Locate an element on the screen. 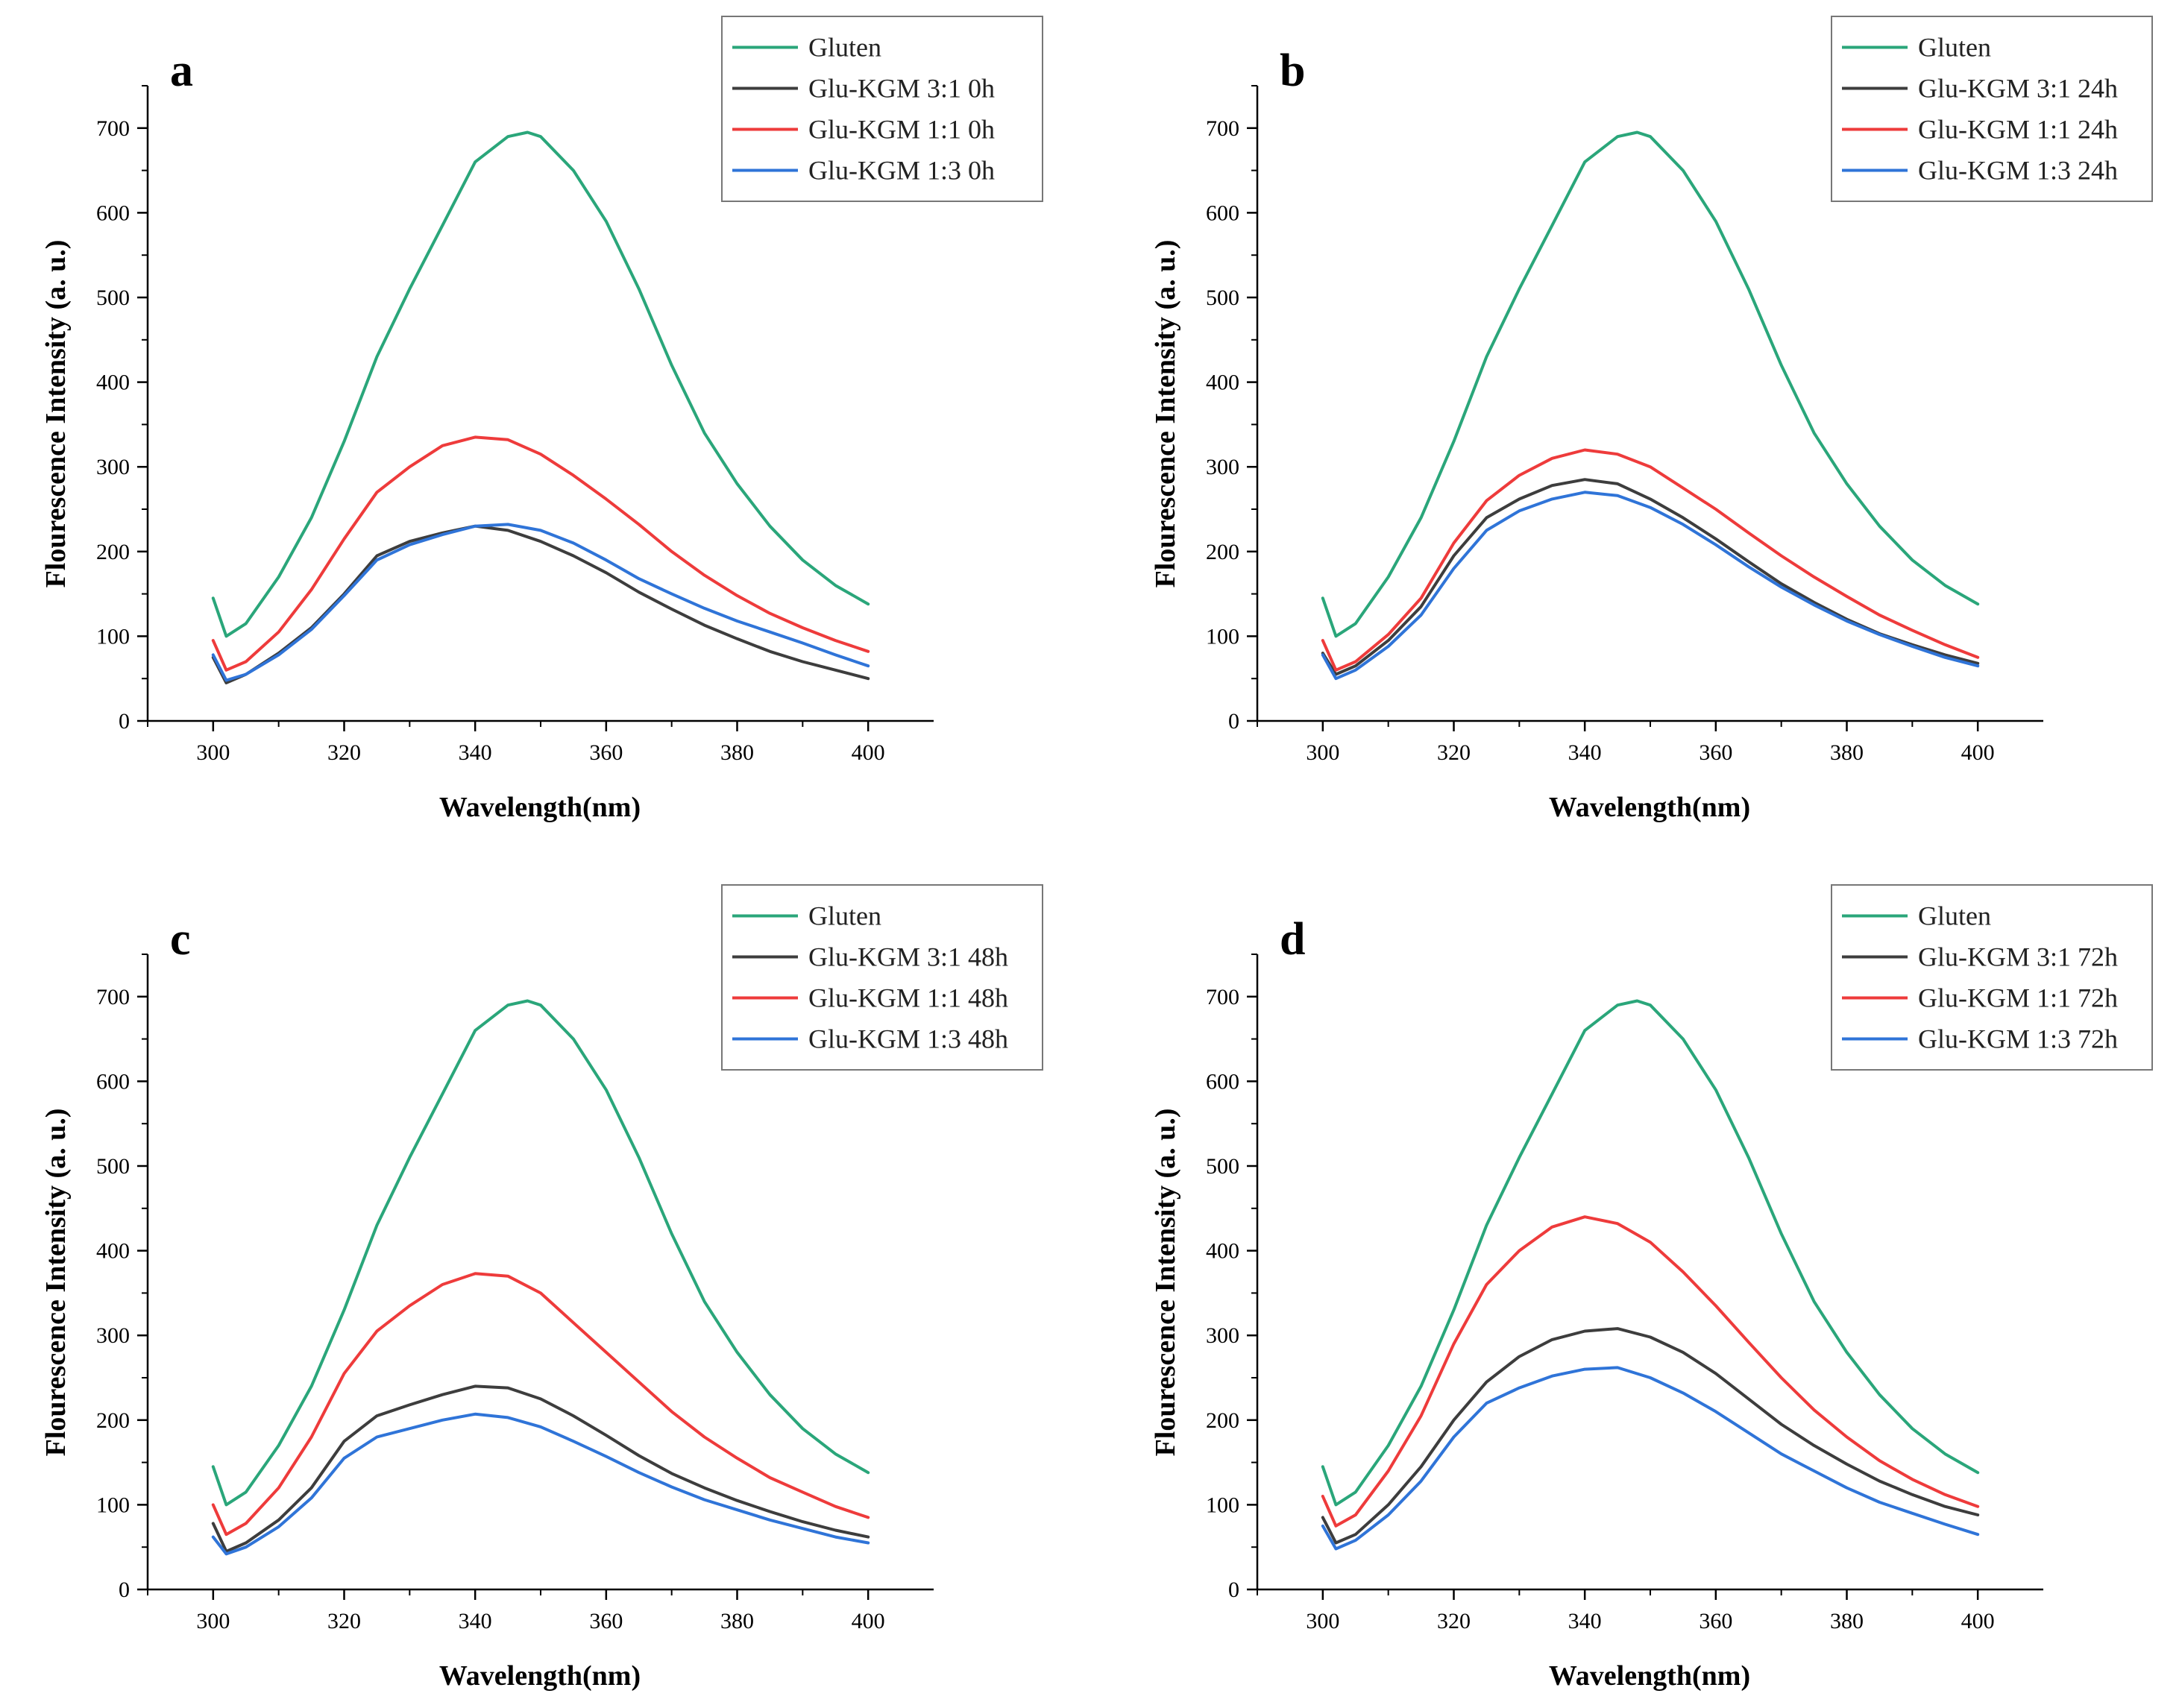  legend-label: Glu-KGM 1:3 48h is located at coordinates (908, 1039).